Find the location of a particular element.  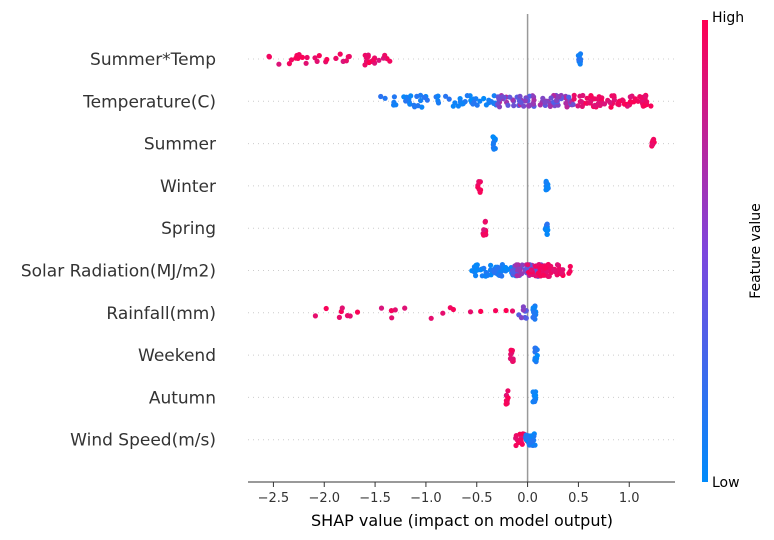

x-tick-label: −2.5 is located at coordinates (274, 498).